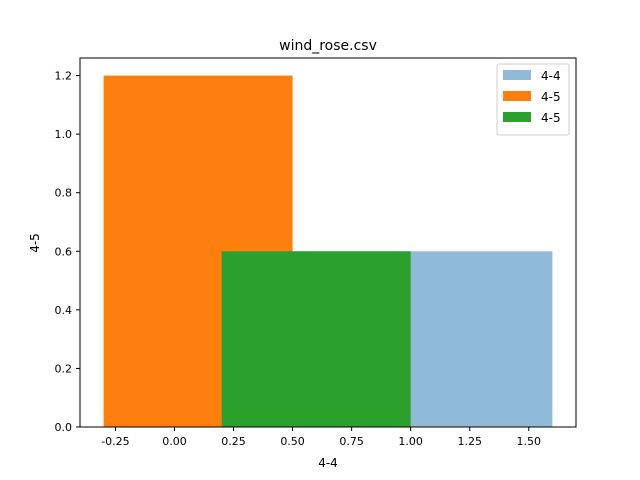 This screenshot has width=640, height=480. I want to click on x-axis: -0.25 0.00 0.25 0.50 0.75 1.00 1.25 1.50, so click(321, 437).